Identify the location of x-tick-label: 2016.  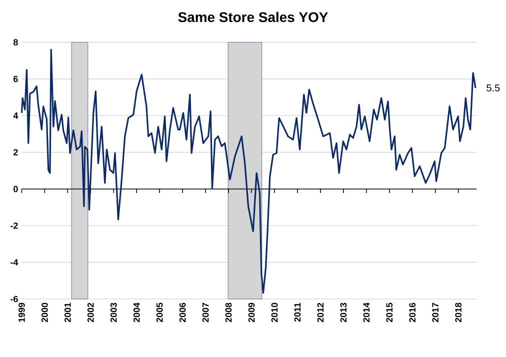
(412, 312).